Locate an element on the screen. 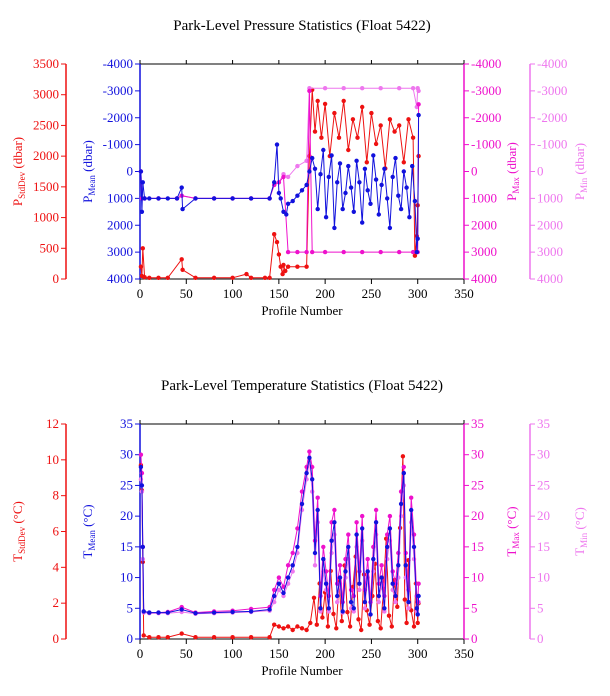 The width and height of the screenshot is (610, 696). mean-axis-tick-label: -4000 is located at coordinates (118, 63).